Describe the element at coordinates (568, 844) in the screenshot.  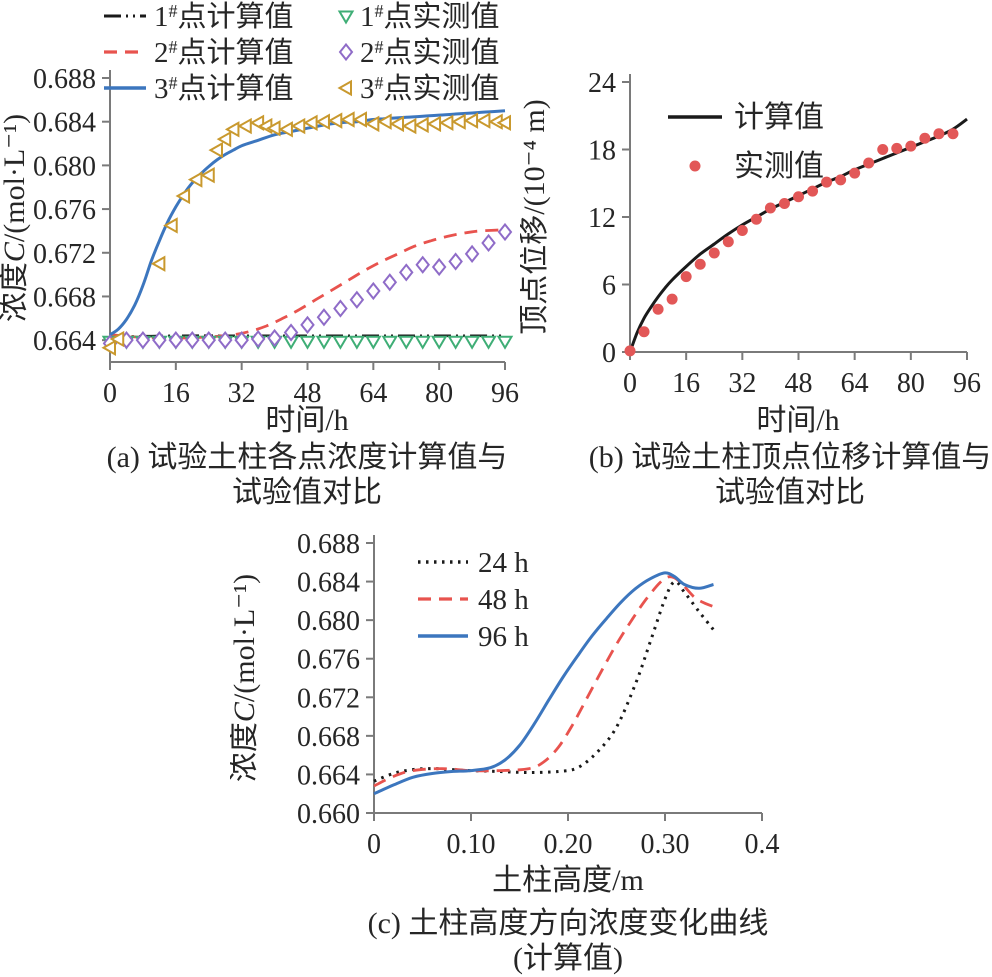
I see `x-tick-label: 0.20` at that location.